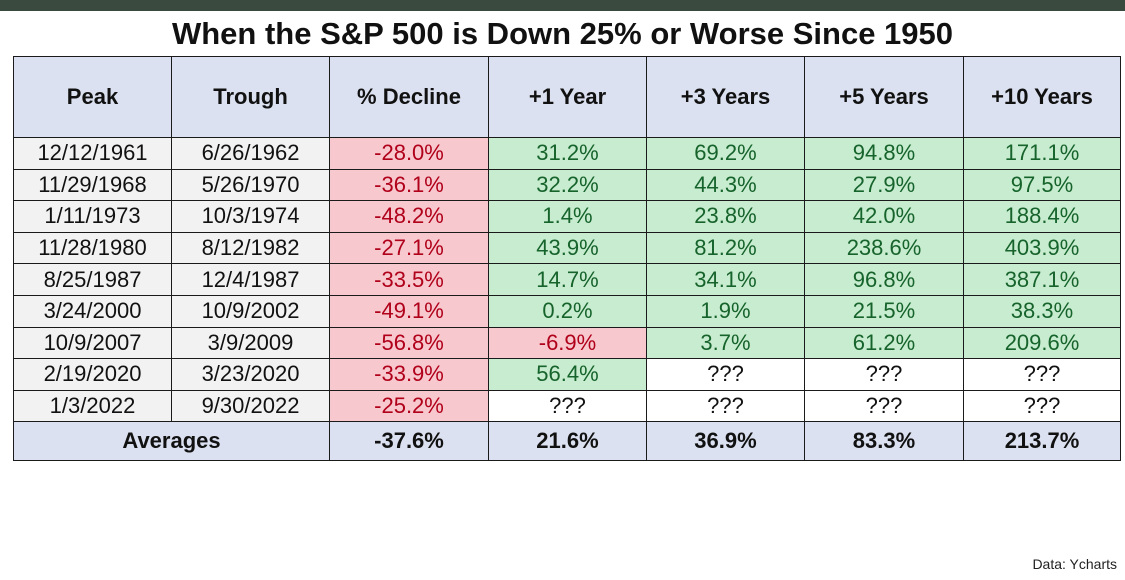 This screenshot has width=1125, height=580. I want to click on peak-cell: 8/25/1987, so click(92, 279).